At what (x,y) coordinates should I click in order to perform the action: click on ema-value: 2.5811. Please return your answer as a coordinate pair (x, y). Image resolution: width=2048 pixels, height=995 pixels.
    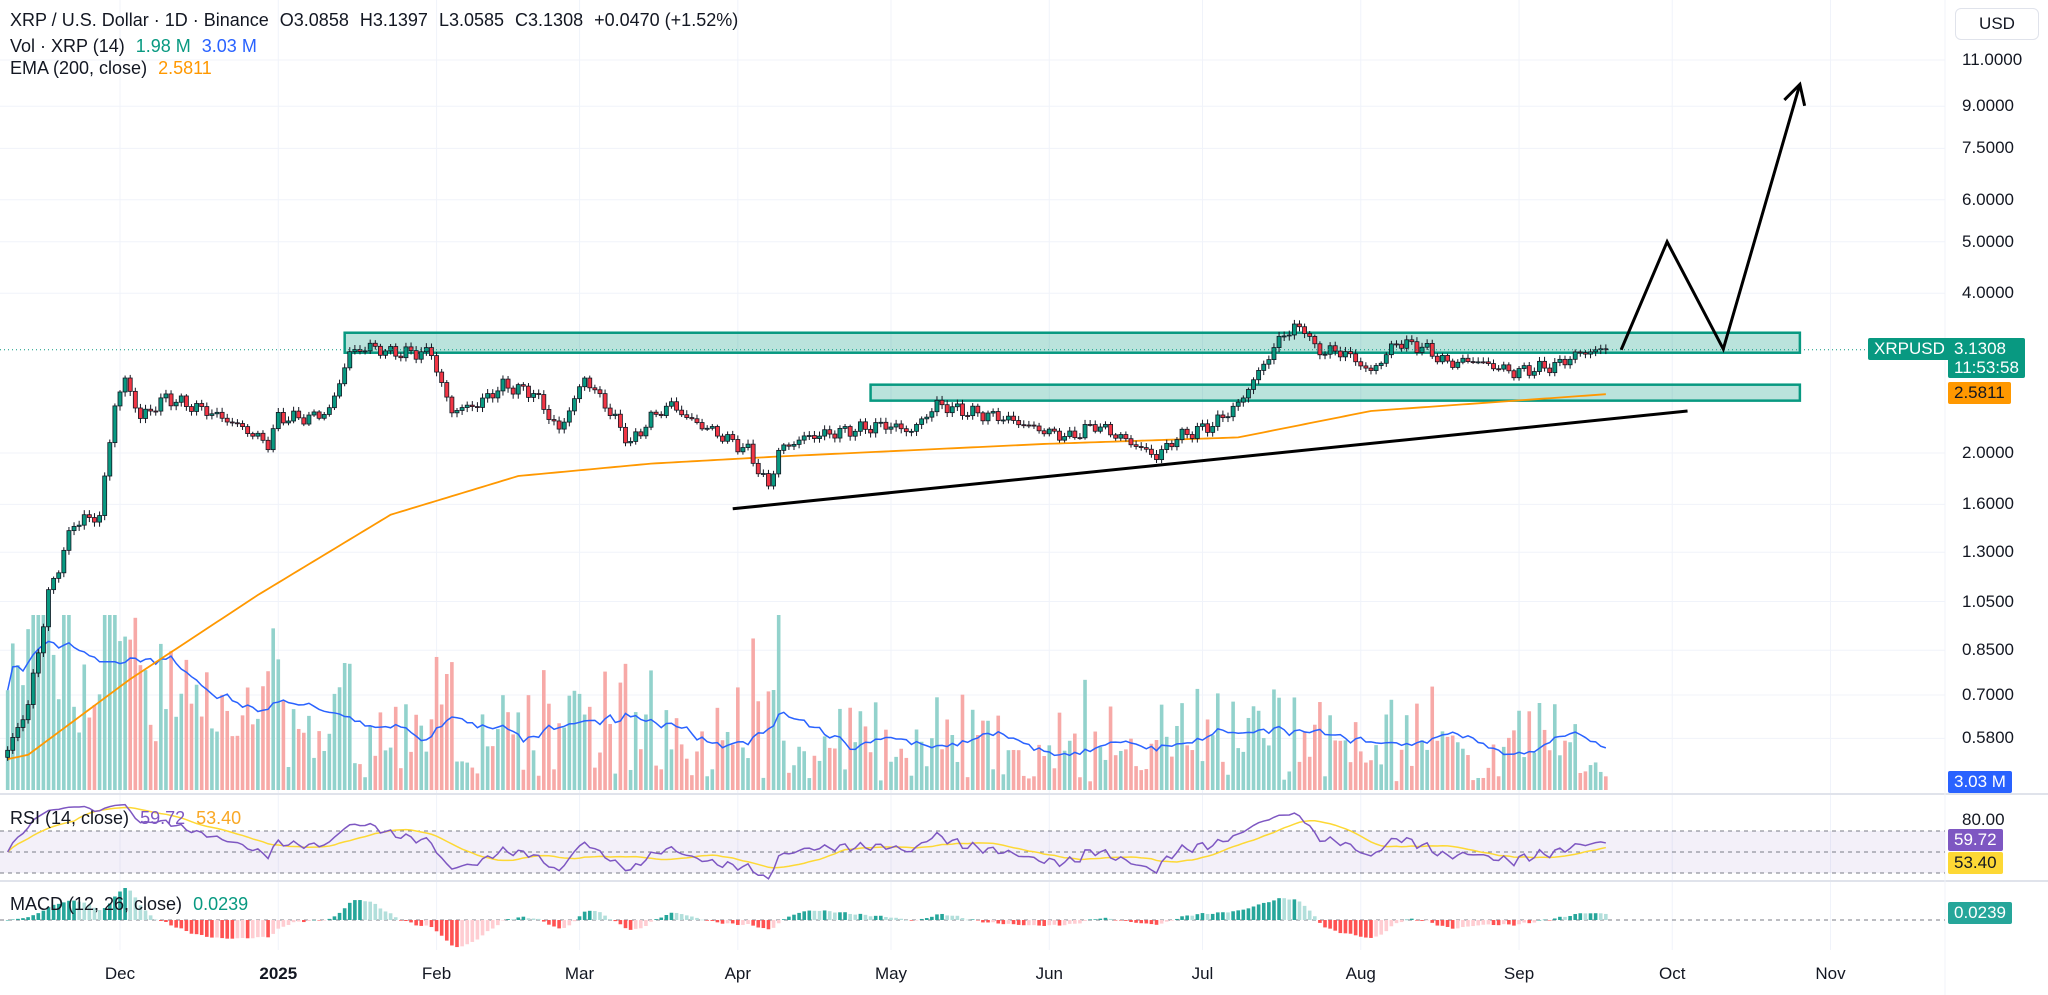
    Looking at the image, I should click on (185, 68).